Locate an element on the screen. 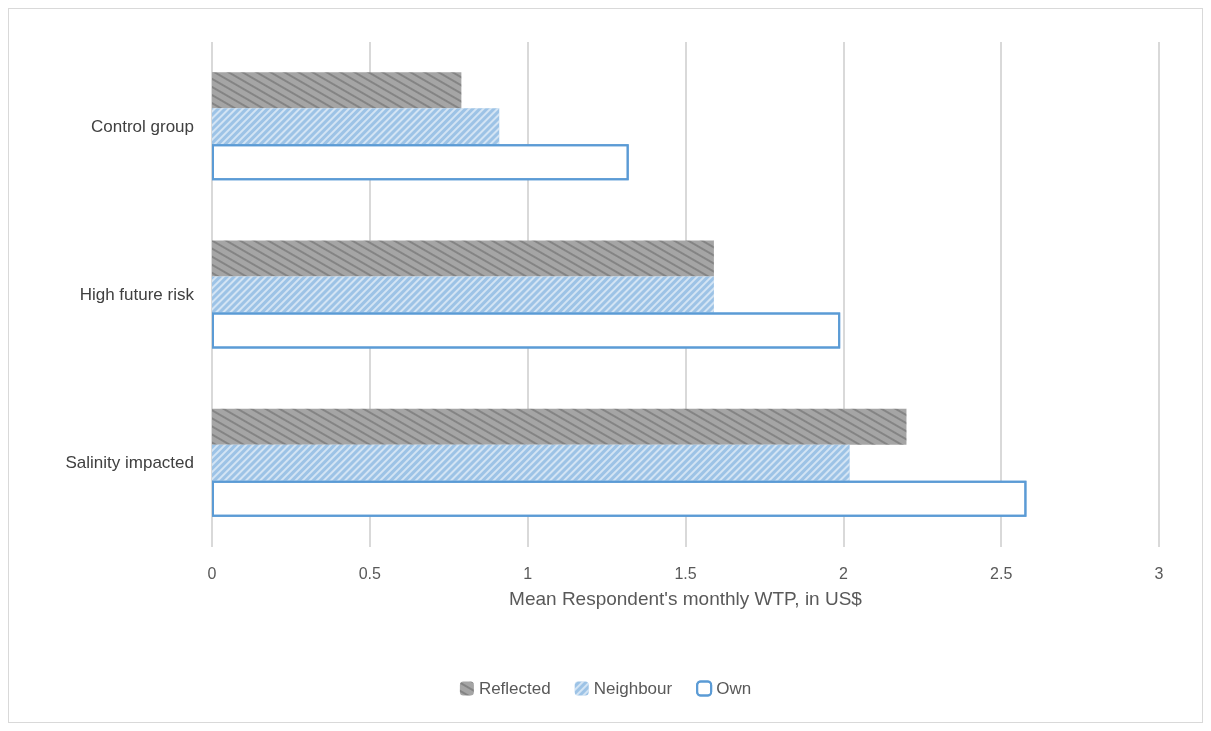 The height and width of the screenshot is (731, 1211). x-tick-label: 2 is located at coordinates (843, 573).